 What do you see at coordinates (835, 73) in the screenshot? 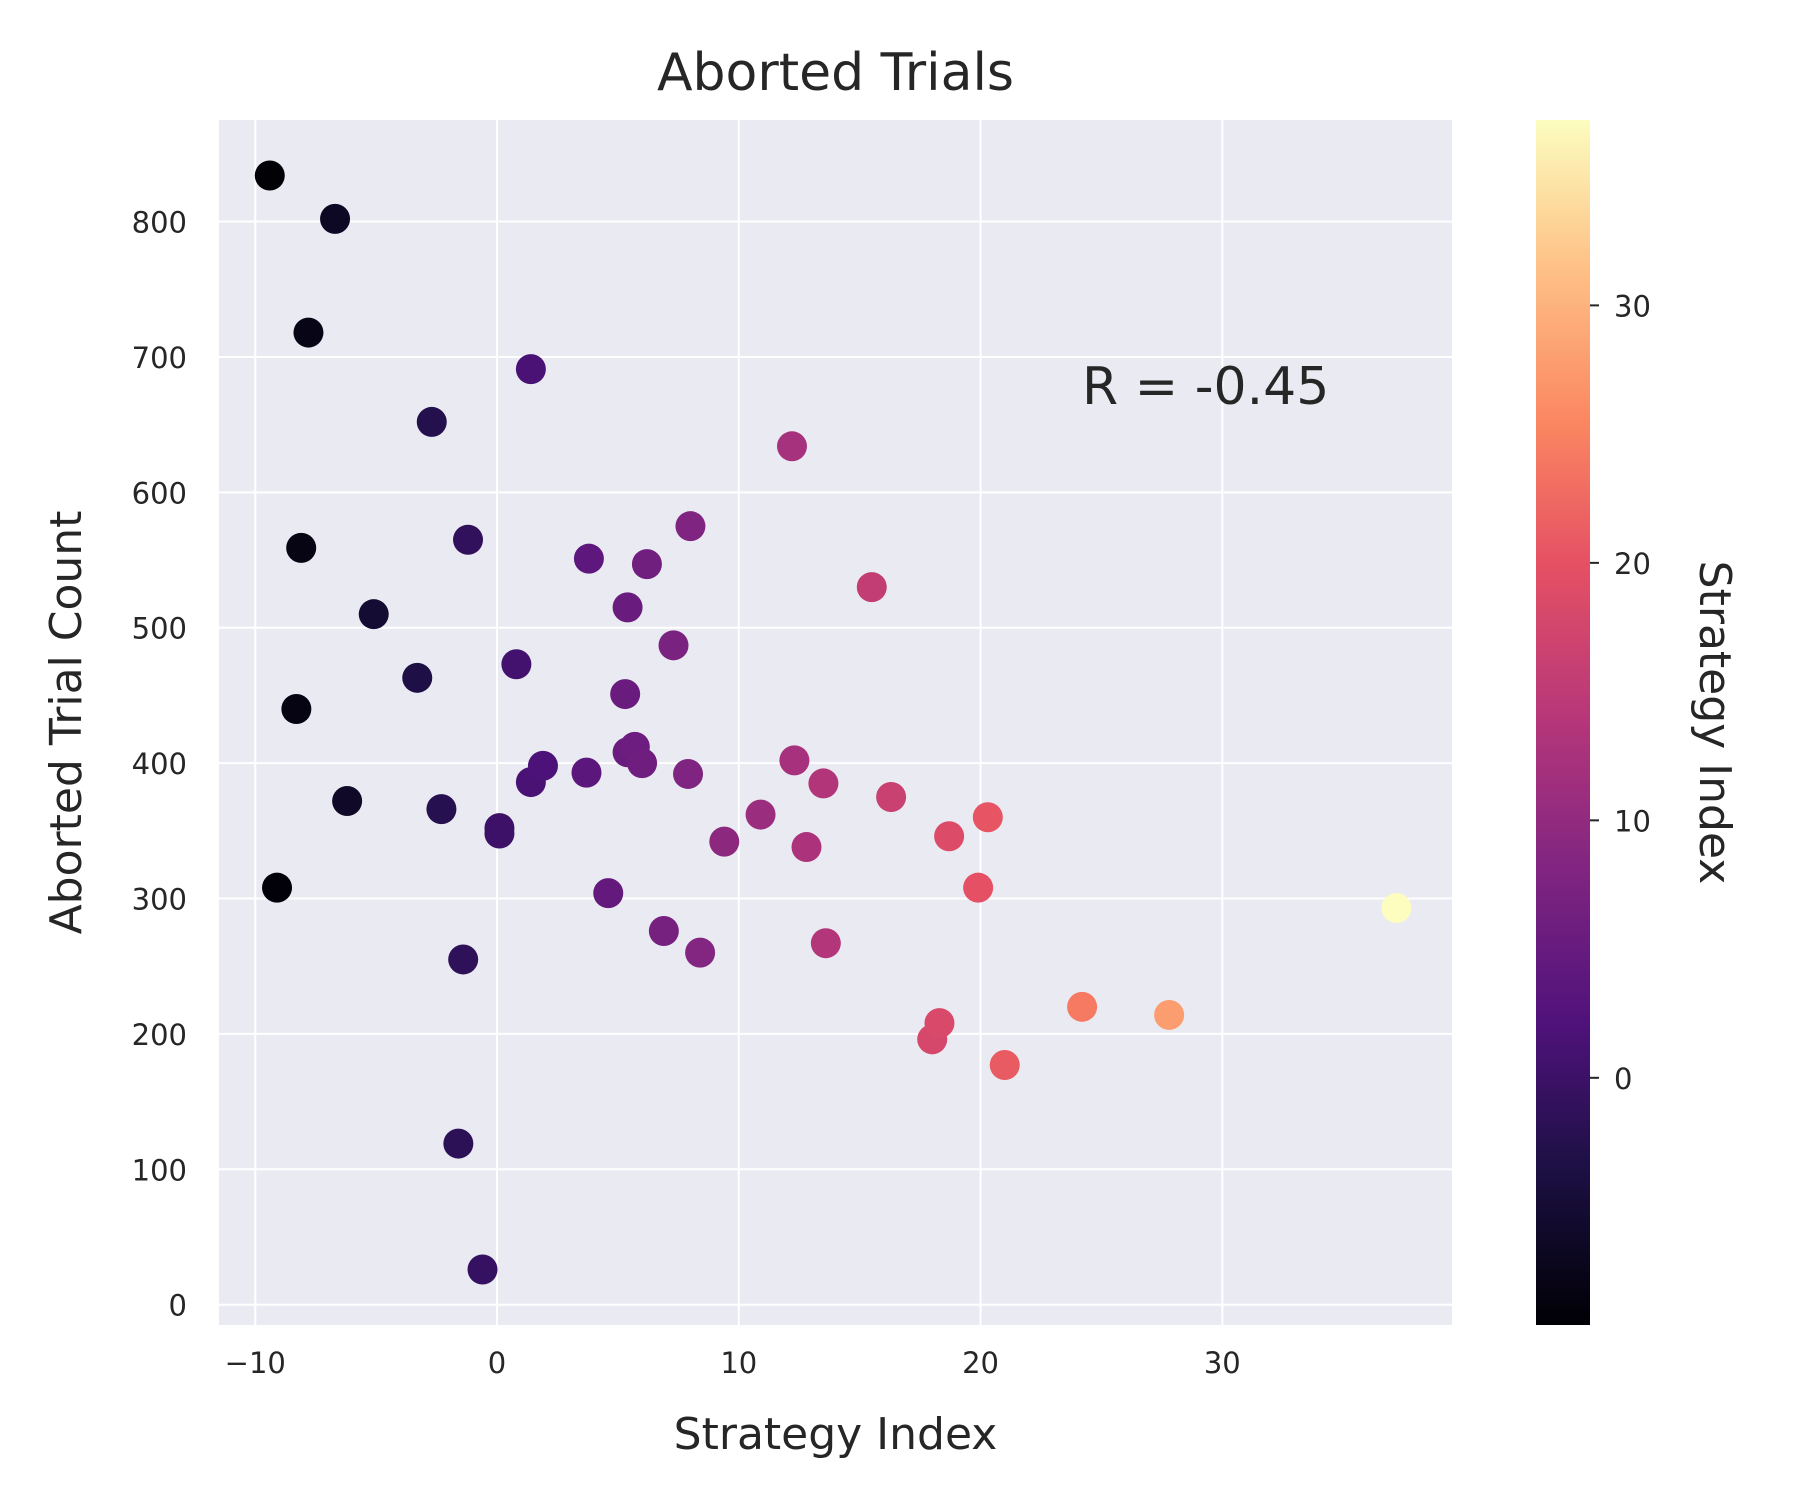
I see `chart-title: Aborted Trials` at bounding box center [835, 73].